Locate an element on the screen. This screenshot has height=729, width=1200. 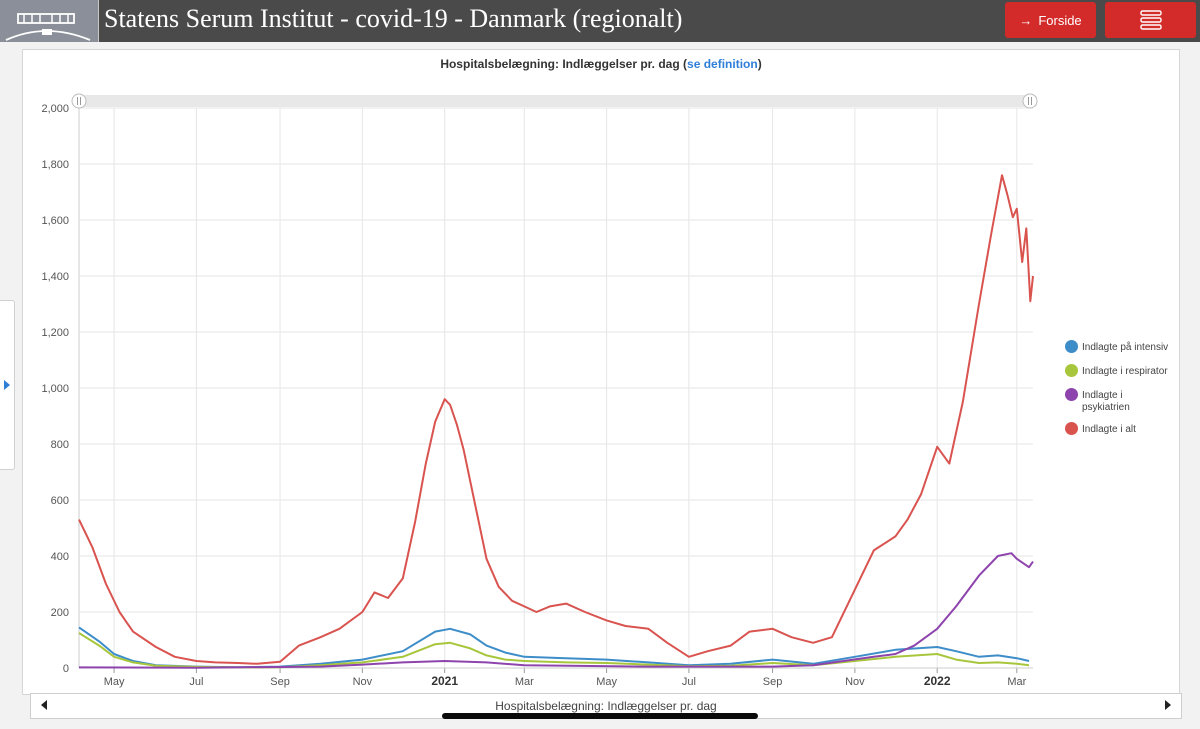
range-handle-right is located at coordinates (1030, 101).